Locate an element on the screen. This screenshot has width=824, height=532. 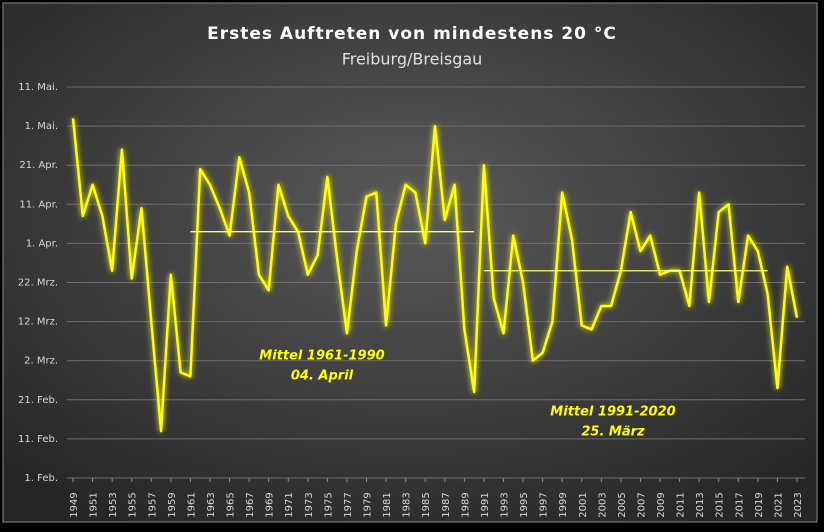
x-tick-label: 1977 is located at coordinates (348, 504).